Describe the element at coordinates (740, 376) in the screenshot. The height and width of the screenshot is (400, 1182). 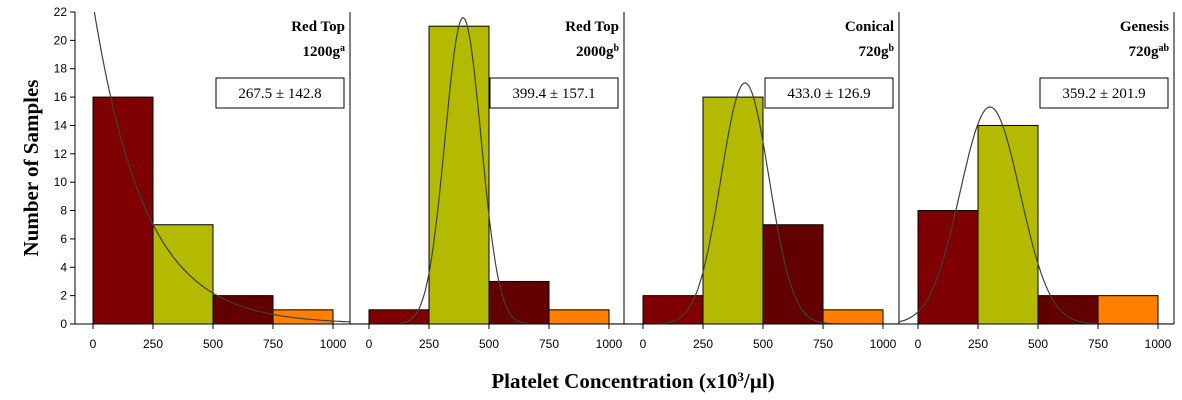
I see `x-axis-title-superscript: 3` at that location.